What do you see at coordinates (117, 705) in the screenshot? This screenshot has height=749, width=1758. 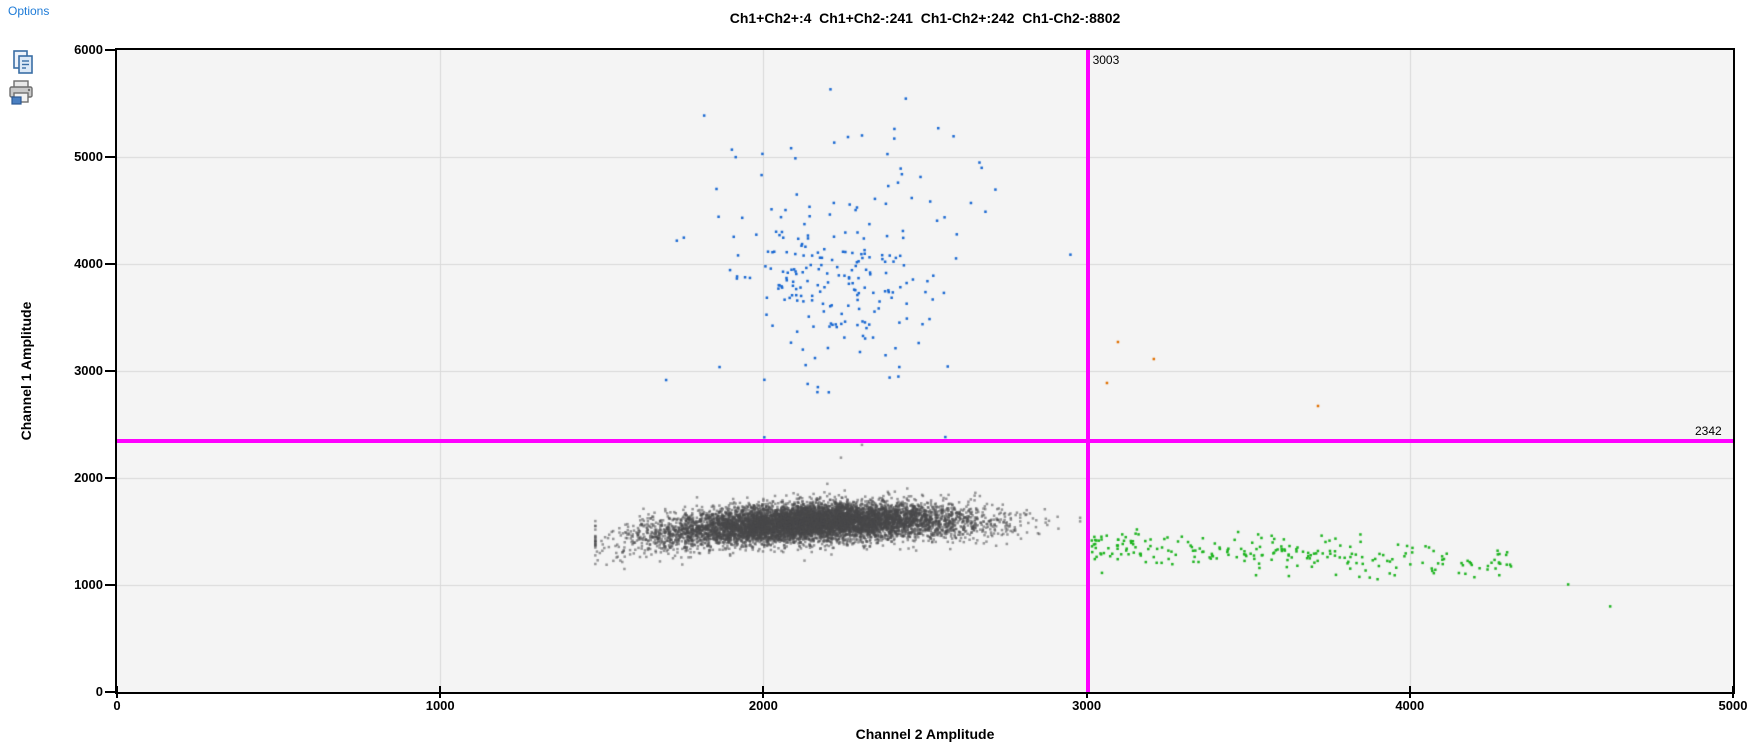 I see `x-tick-label: 0` at bounding box center [117, 705].